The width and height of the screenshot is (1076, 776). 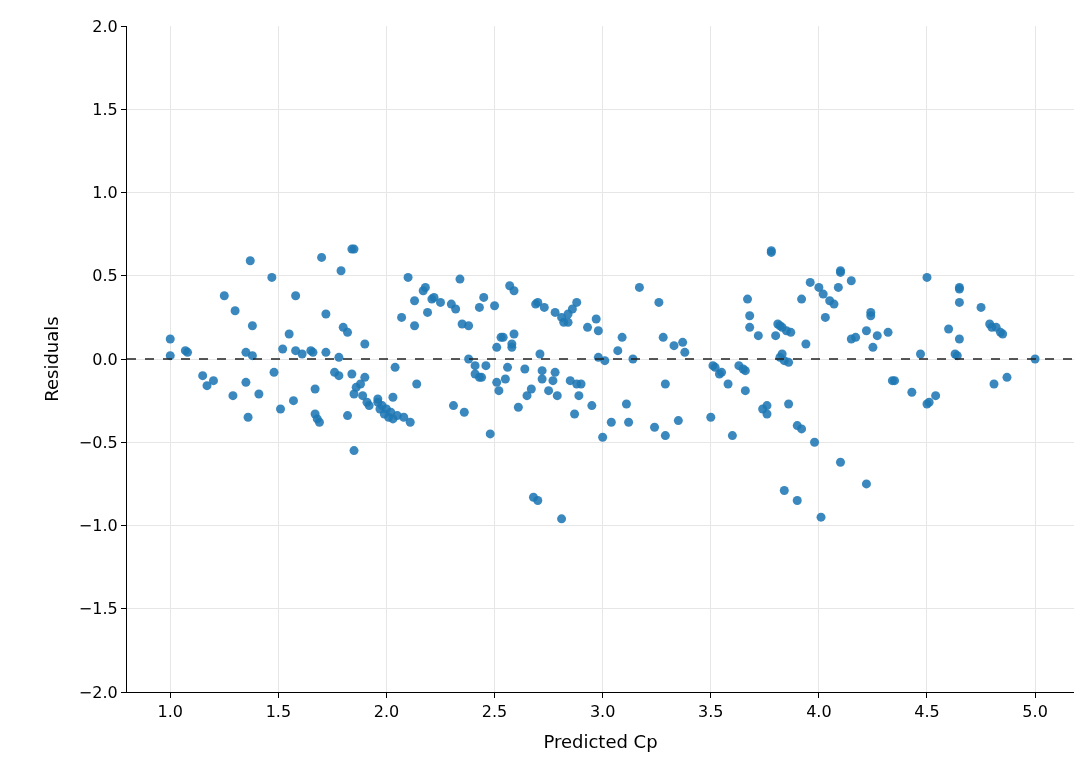 What do you see at coordinates (711, 712) in the screenshot?
I see `x-tick-label: 3.5` at bounding box center [711, 712].